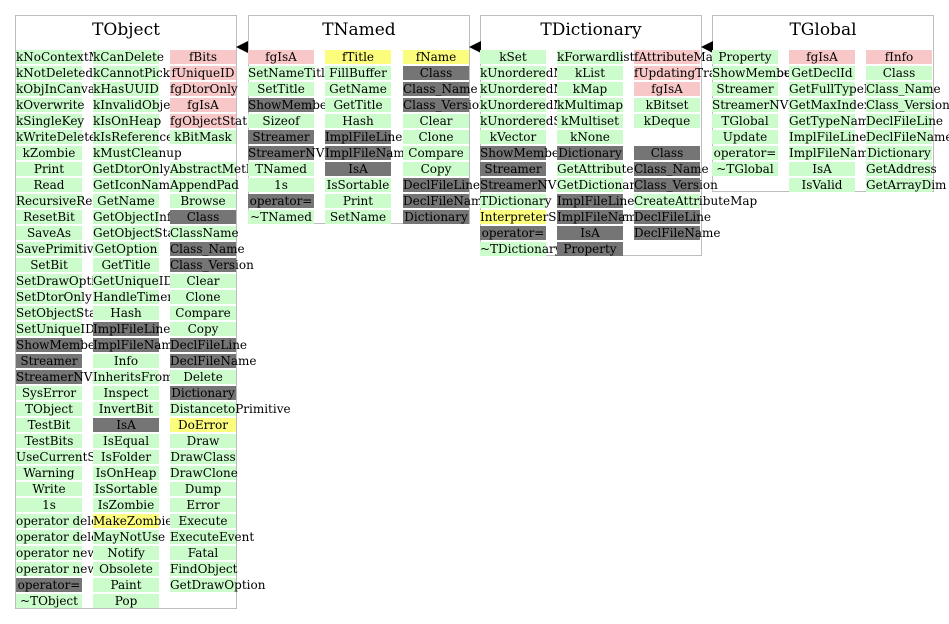 This screenshot has width=949, height=624. I want to click on member-cell: Warning, so click(49, 473).